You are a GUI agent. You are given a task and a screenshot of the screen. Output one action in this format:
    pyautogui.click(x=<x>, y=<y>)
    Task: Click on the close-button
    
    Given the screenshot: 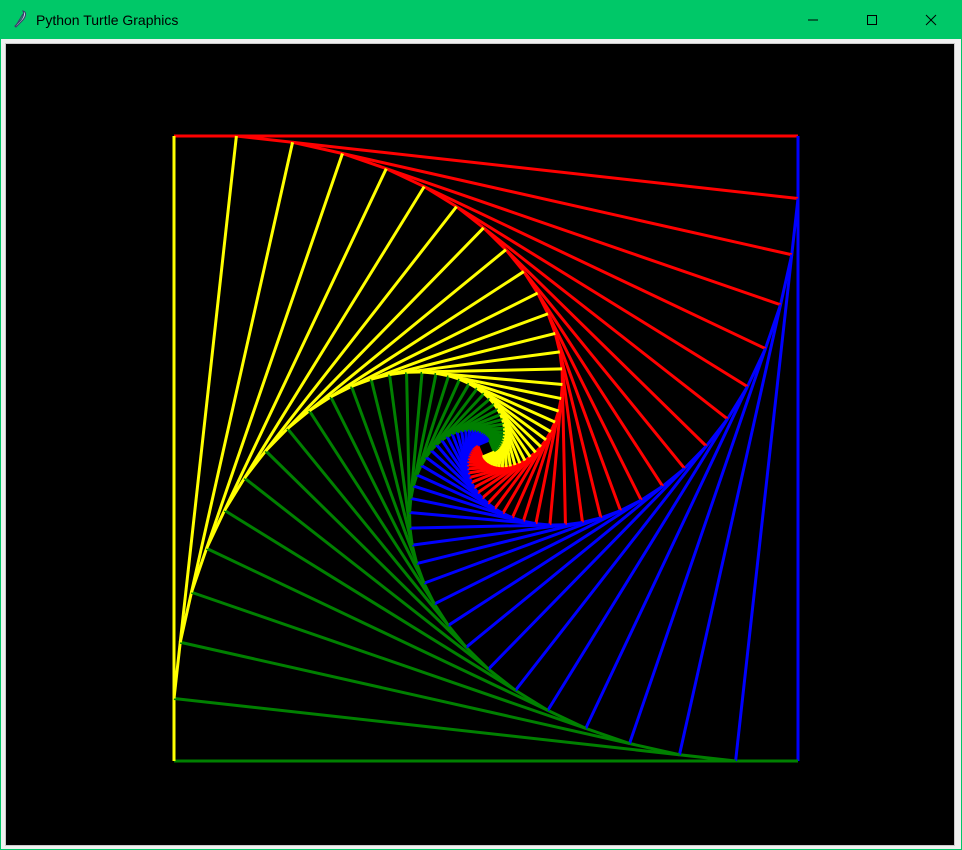 What is the action you would take?
    pyautogui.click(x=931, y=19)
    